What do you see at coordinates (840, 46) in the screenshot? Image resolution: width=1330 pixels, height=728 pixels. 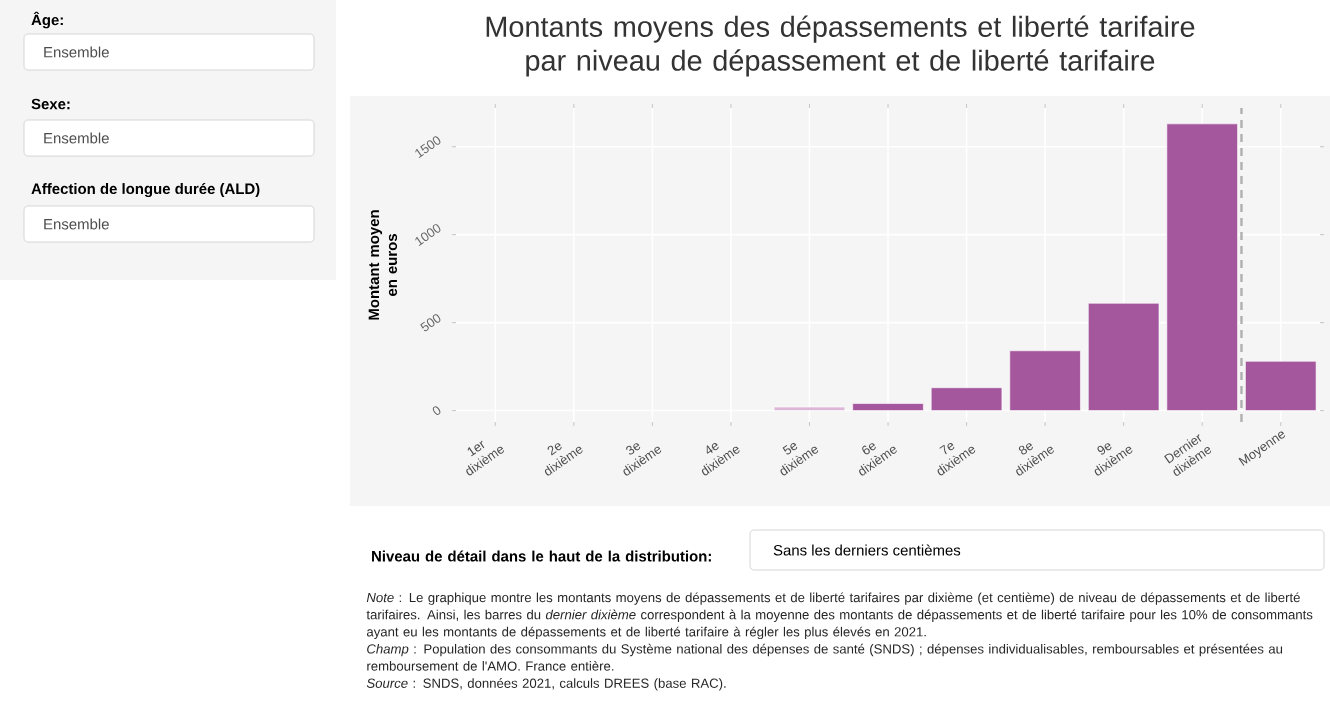 I see `chart-title: Montants moyens des dépassements et liberté tarifaire par niveau de dépassement et de liberté tarifaire` at bounding box center [840, 46].